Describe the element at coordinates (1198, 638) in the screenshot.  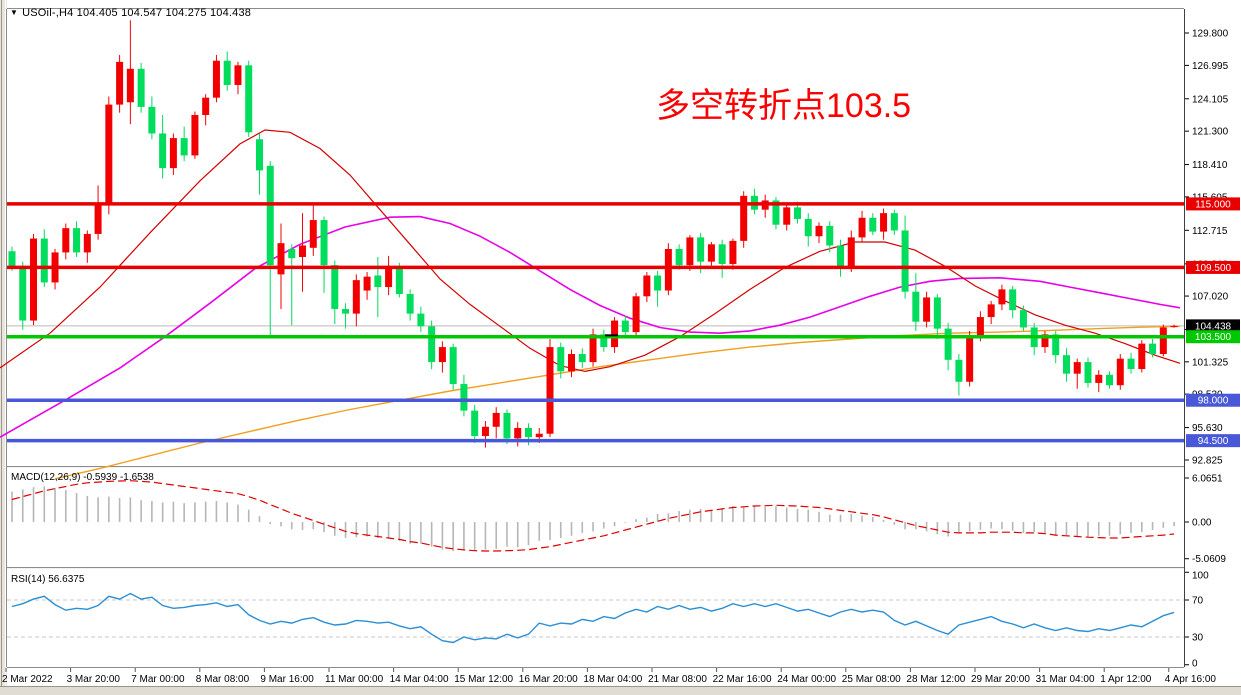
I see `rsi-axis-label: 30` at that location.